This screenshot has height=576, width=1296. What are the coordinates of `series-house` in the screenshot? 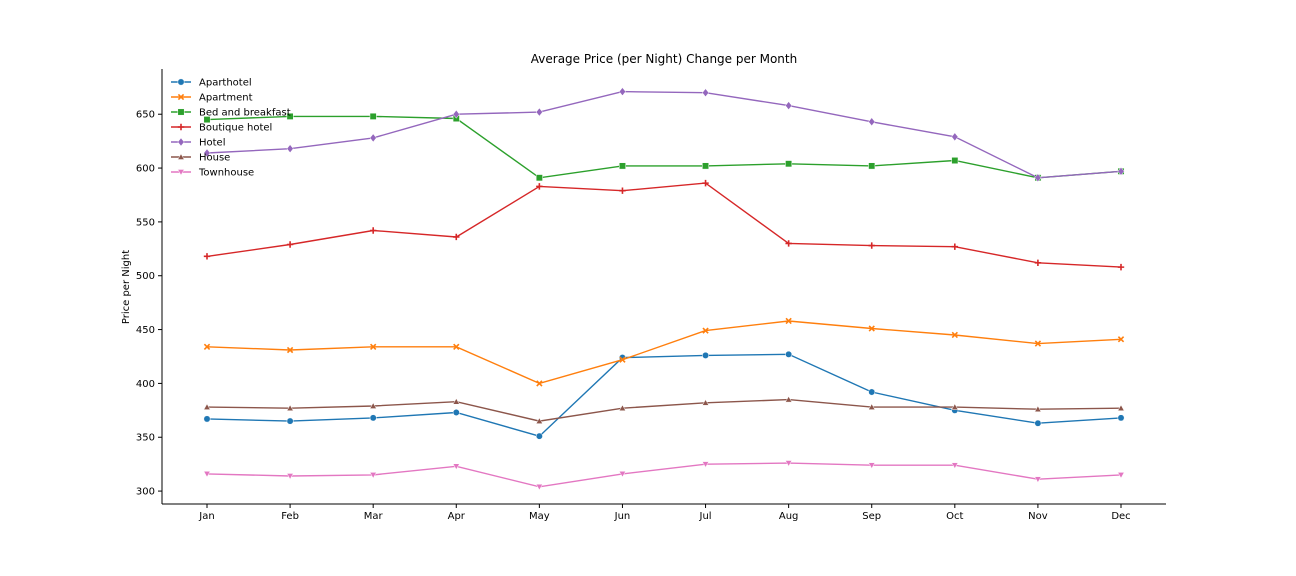 It's located at (664, 409).